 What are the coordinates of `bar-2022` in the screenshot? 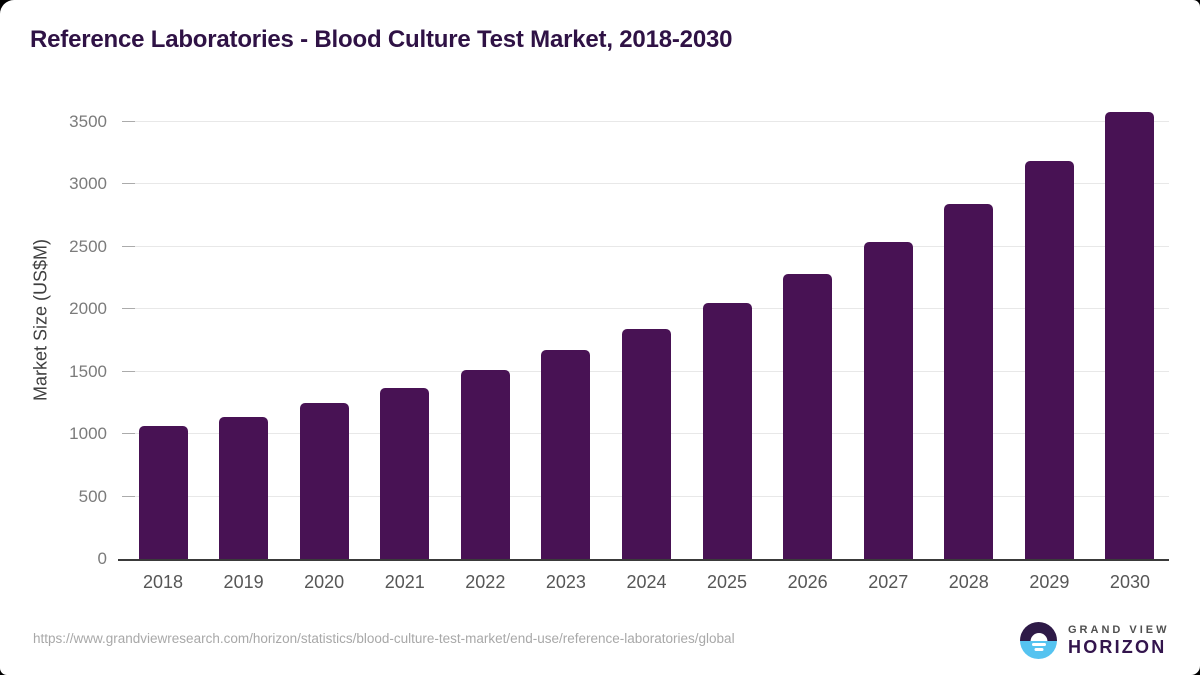 It's located at (485, 464).